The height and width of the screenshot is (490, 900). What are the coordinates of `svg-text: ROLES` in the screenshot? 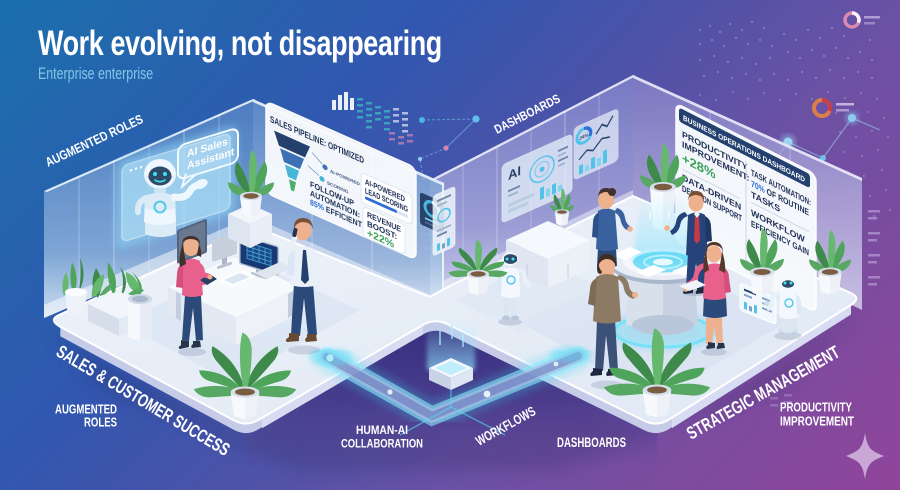 It's located at (100, 423).